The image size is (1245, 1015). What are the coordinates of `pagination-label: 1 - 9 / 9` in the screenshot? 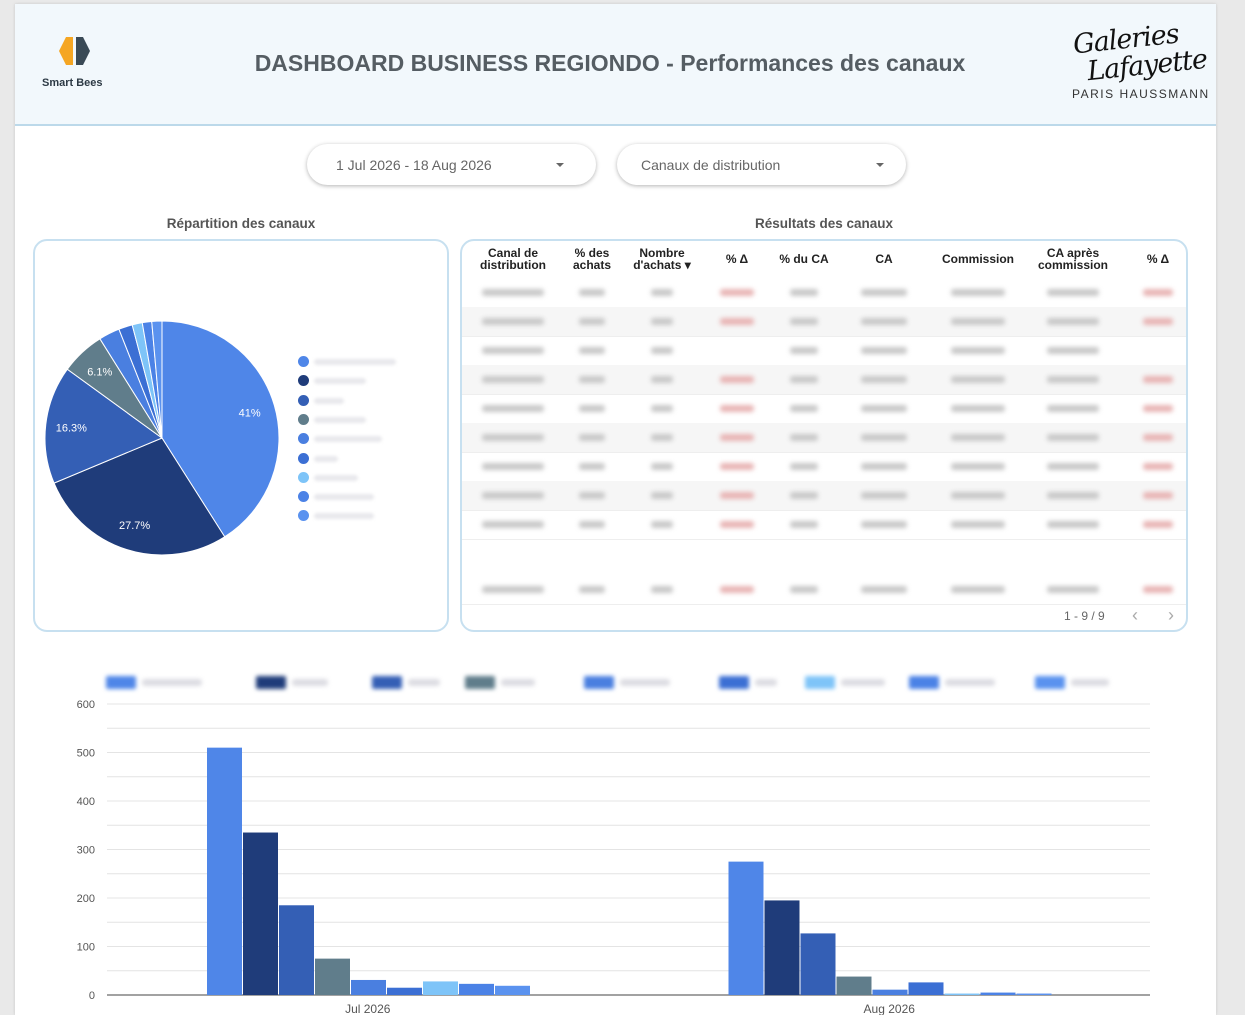 It's located at (1084, 616).